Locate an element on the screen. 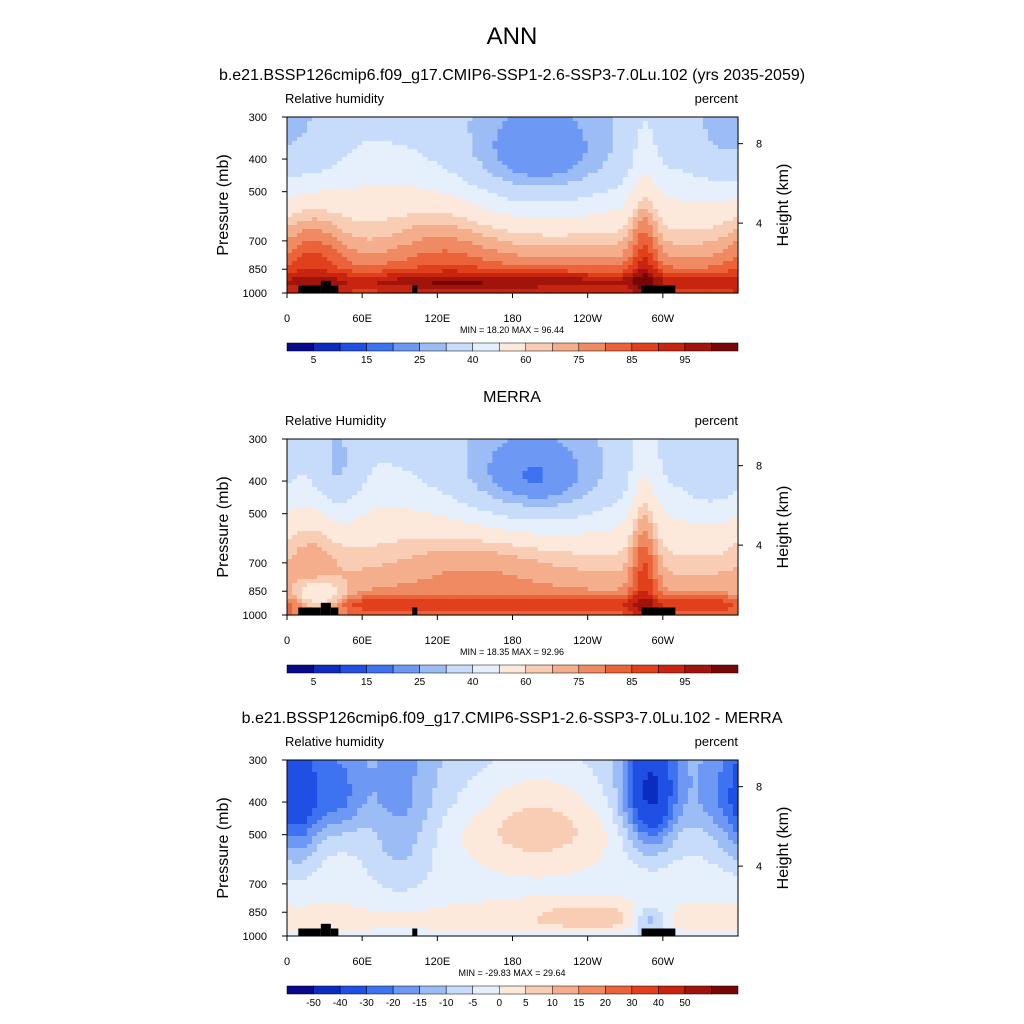 The width and height of the screenshot is (1024, 1024). topography-mask is located at coordinates (334, 289).